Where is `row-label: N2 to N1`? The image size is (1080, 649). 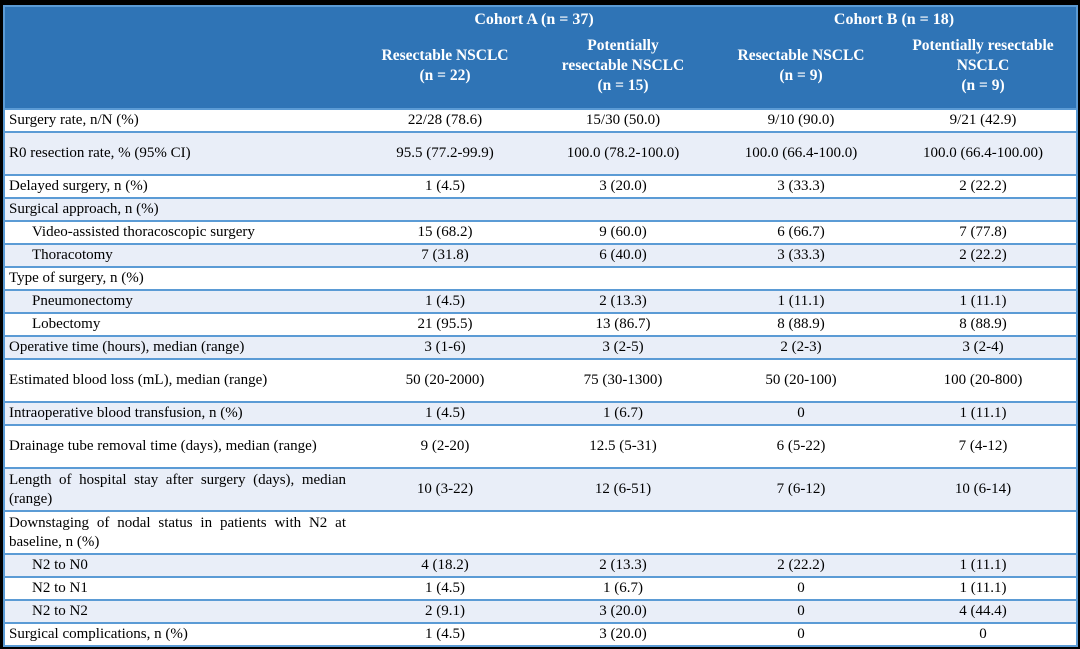
row-label: N2 to N1 is located at coordinates (60, 588).